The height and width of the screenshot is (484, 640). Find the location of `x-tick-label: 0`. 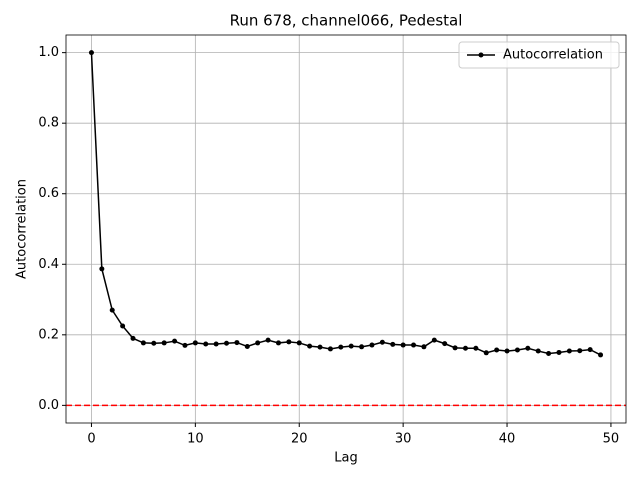

x-tick-label: 0 is located at coordinates (91, 439).